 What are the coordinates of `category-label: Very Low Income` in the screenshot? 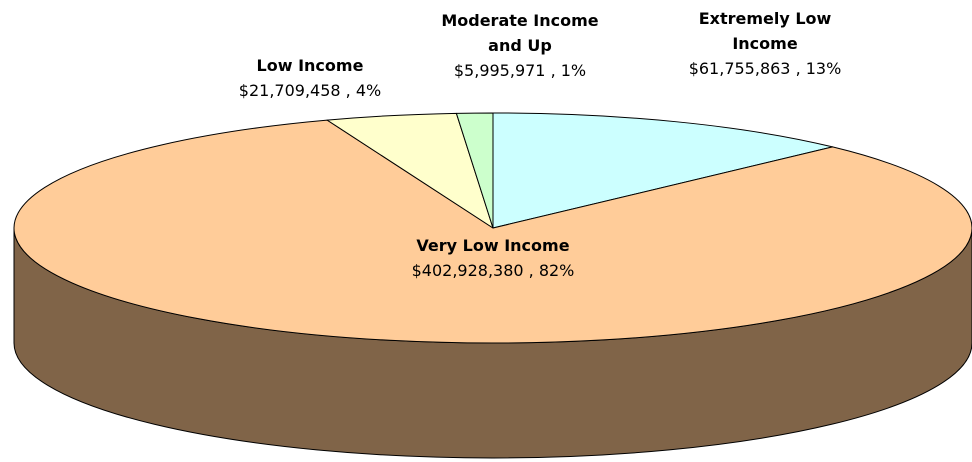 It's located at (493, 245).